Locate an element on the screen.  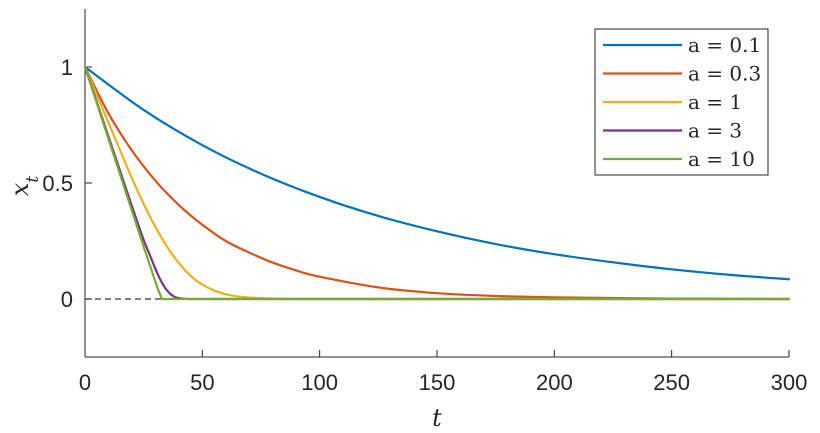
x-tick-label: 300 is located at coordinates (789, 382).